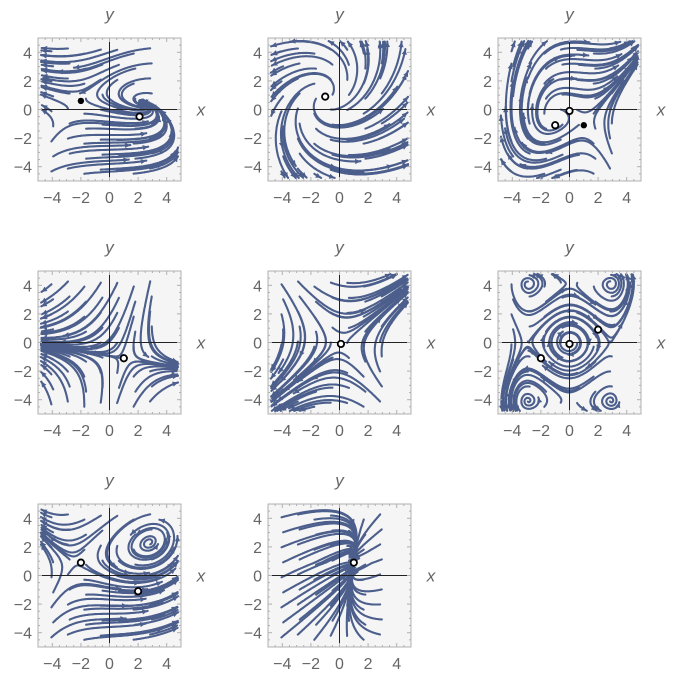  What do you see at coordinates (27, 111) in the screenshot?
I see `y-tick-label: 0` at bounding box center [27, 111].